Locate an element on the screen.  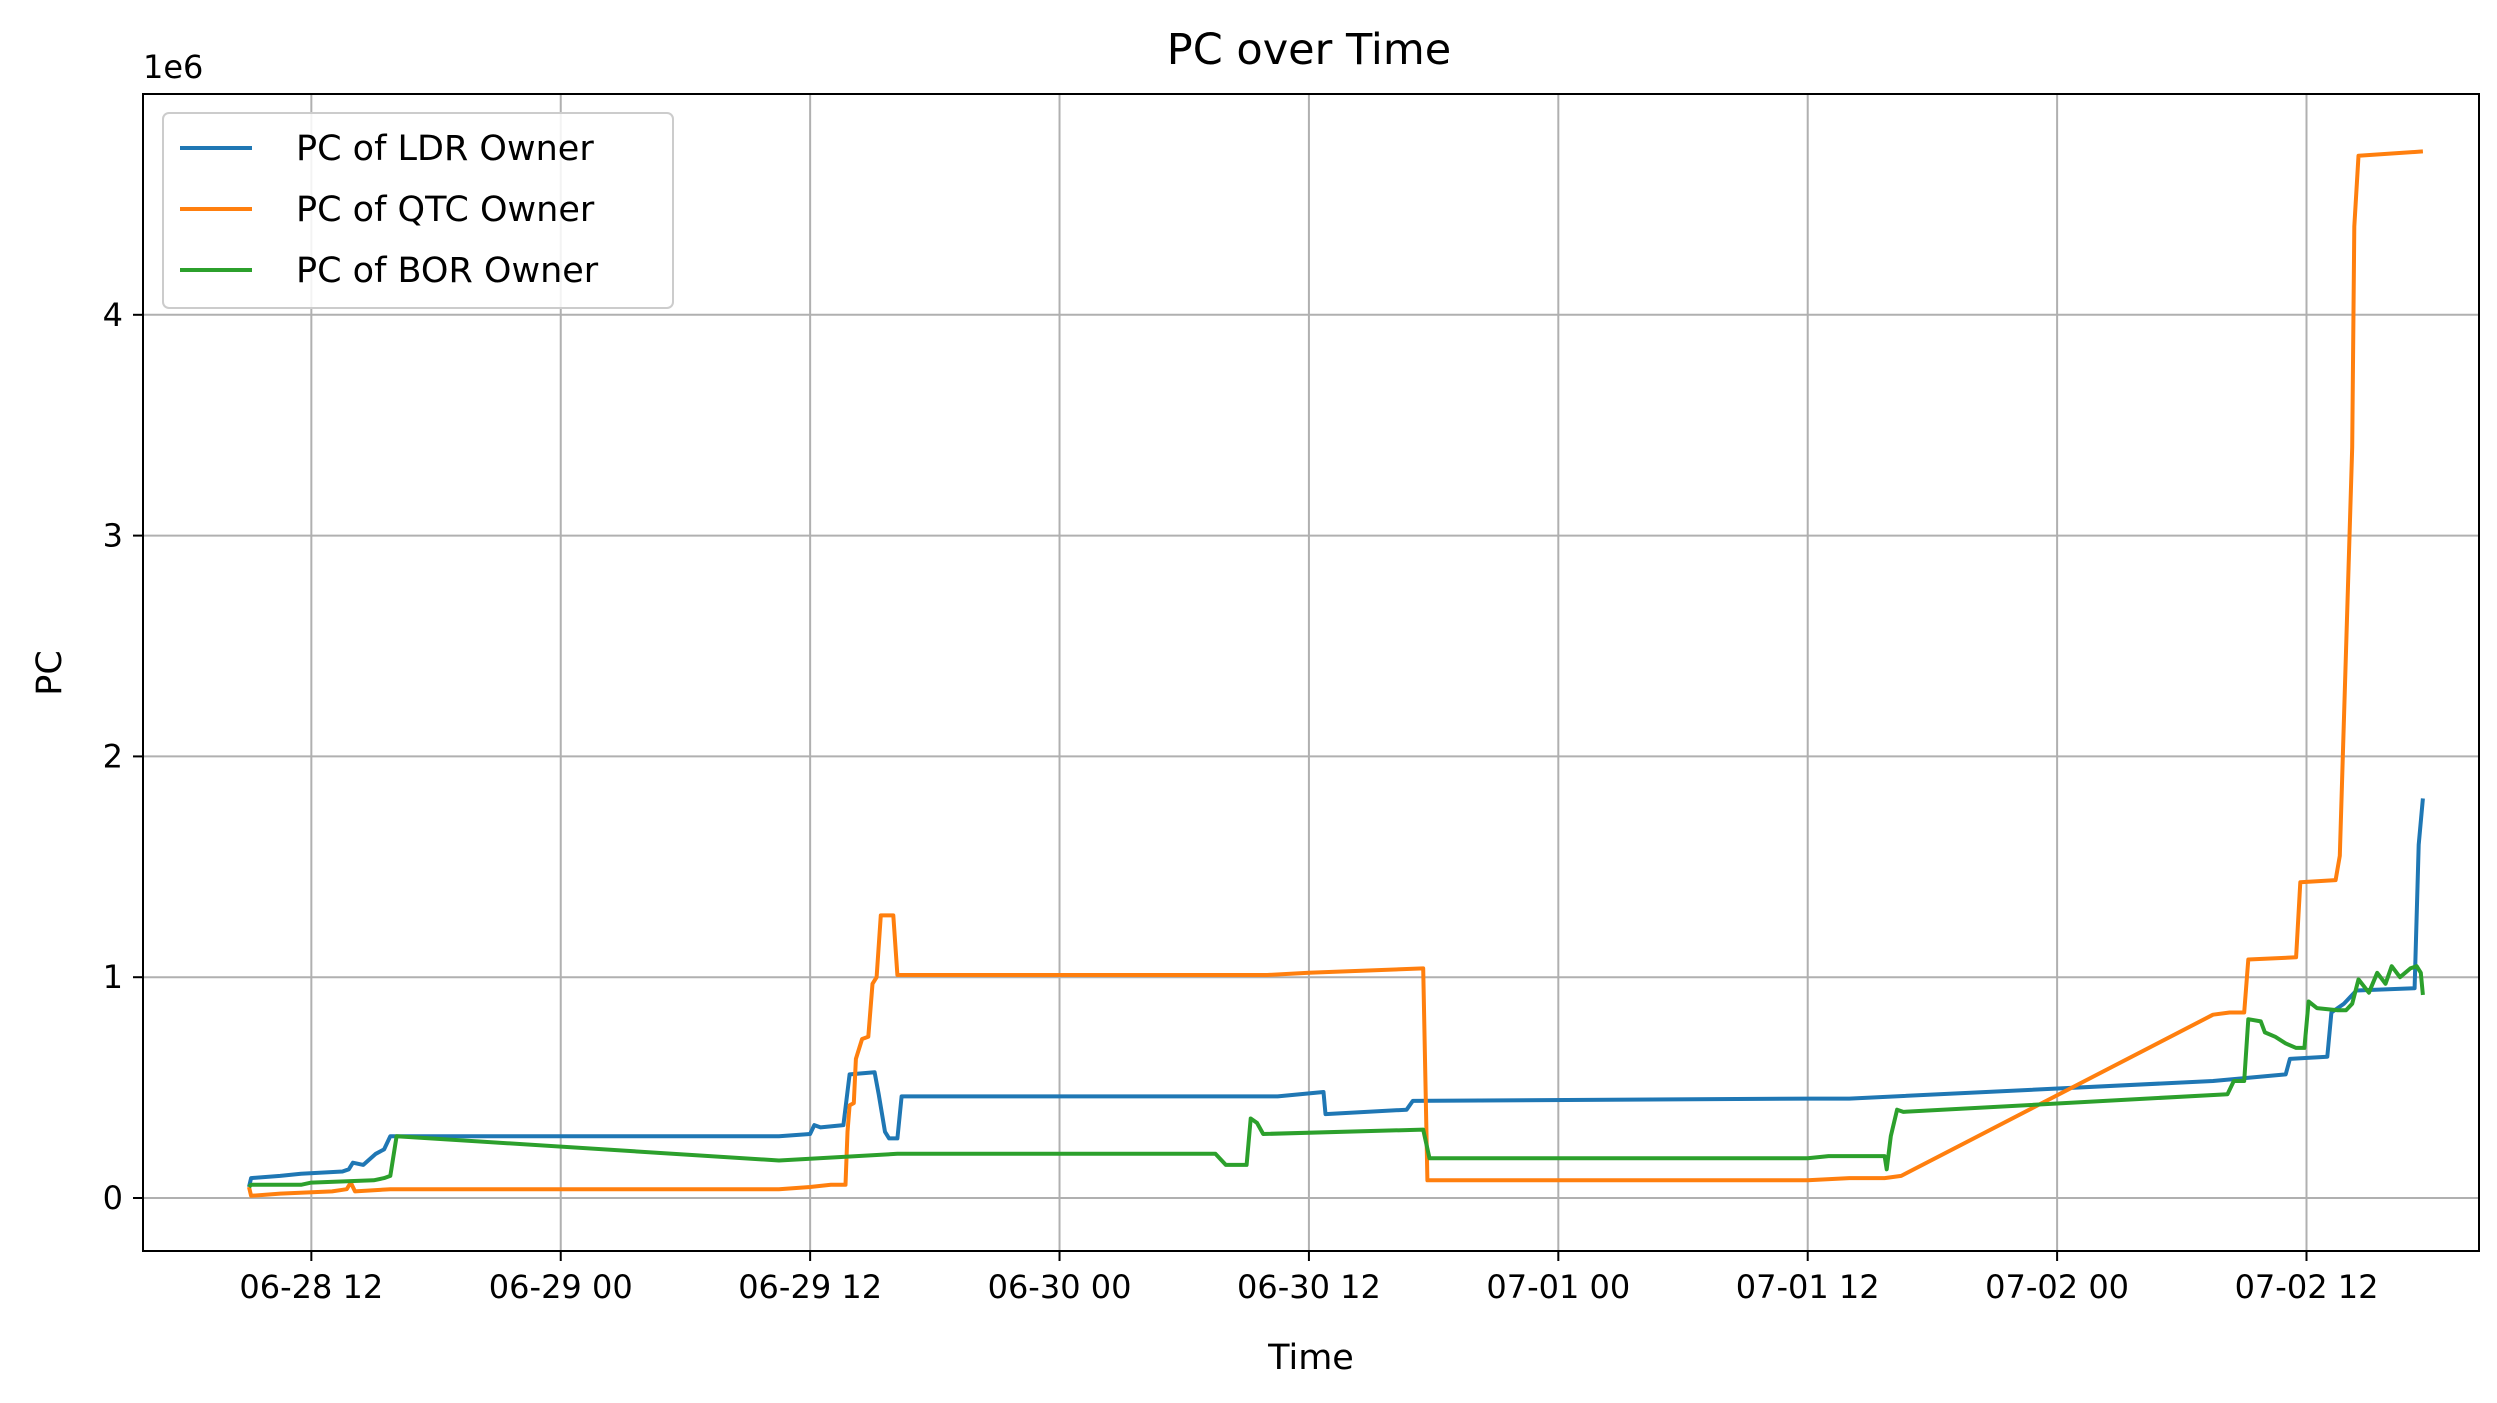
x-axis-label: Time is located at coordinates (1310, 1358).